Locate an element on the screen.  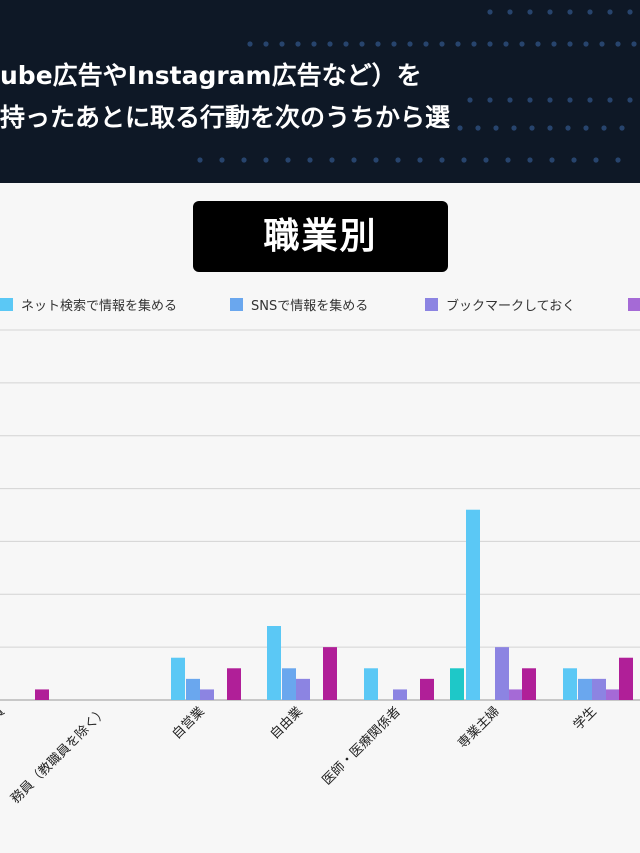
dot-pattern-decoration is located at coordinates (417, 86).